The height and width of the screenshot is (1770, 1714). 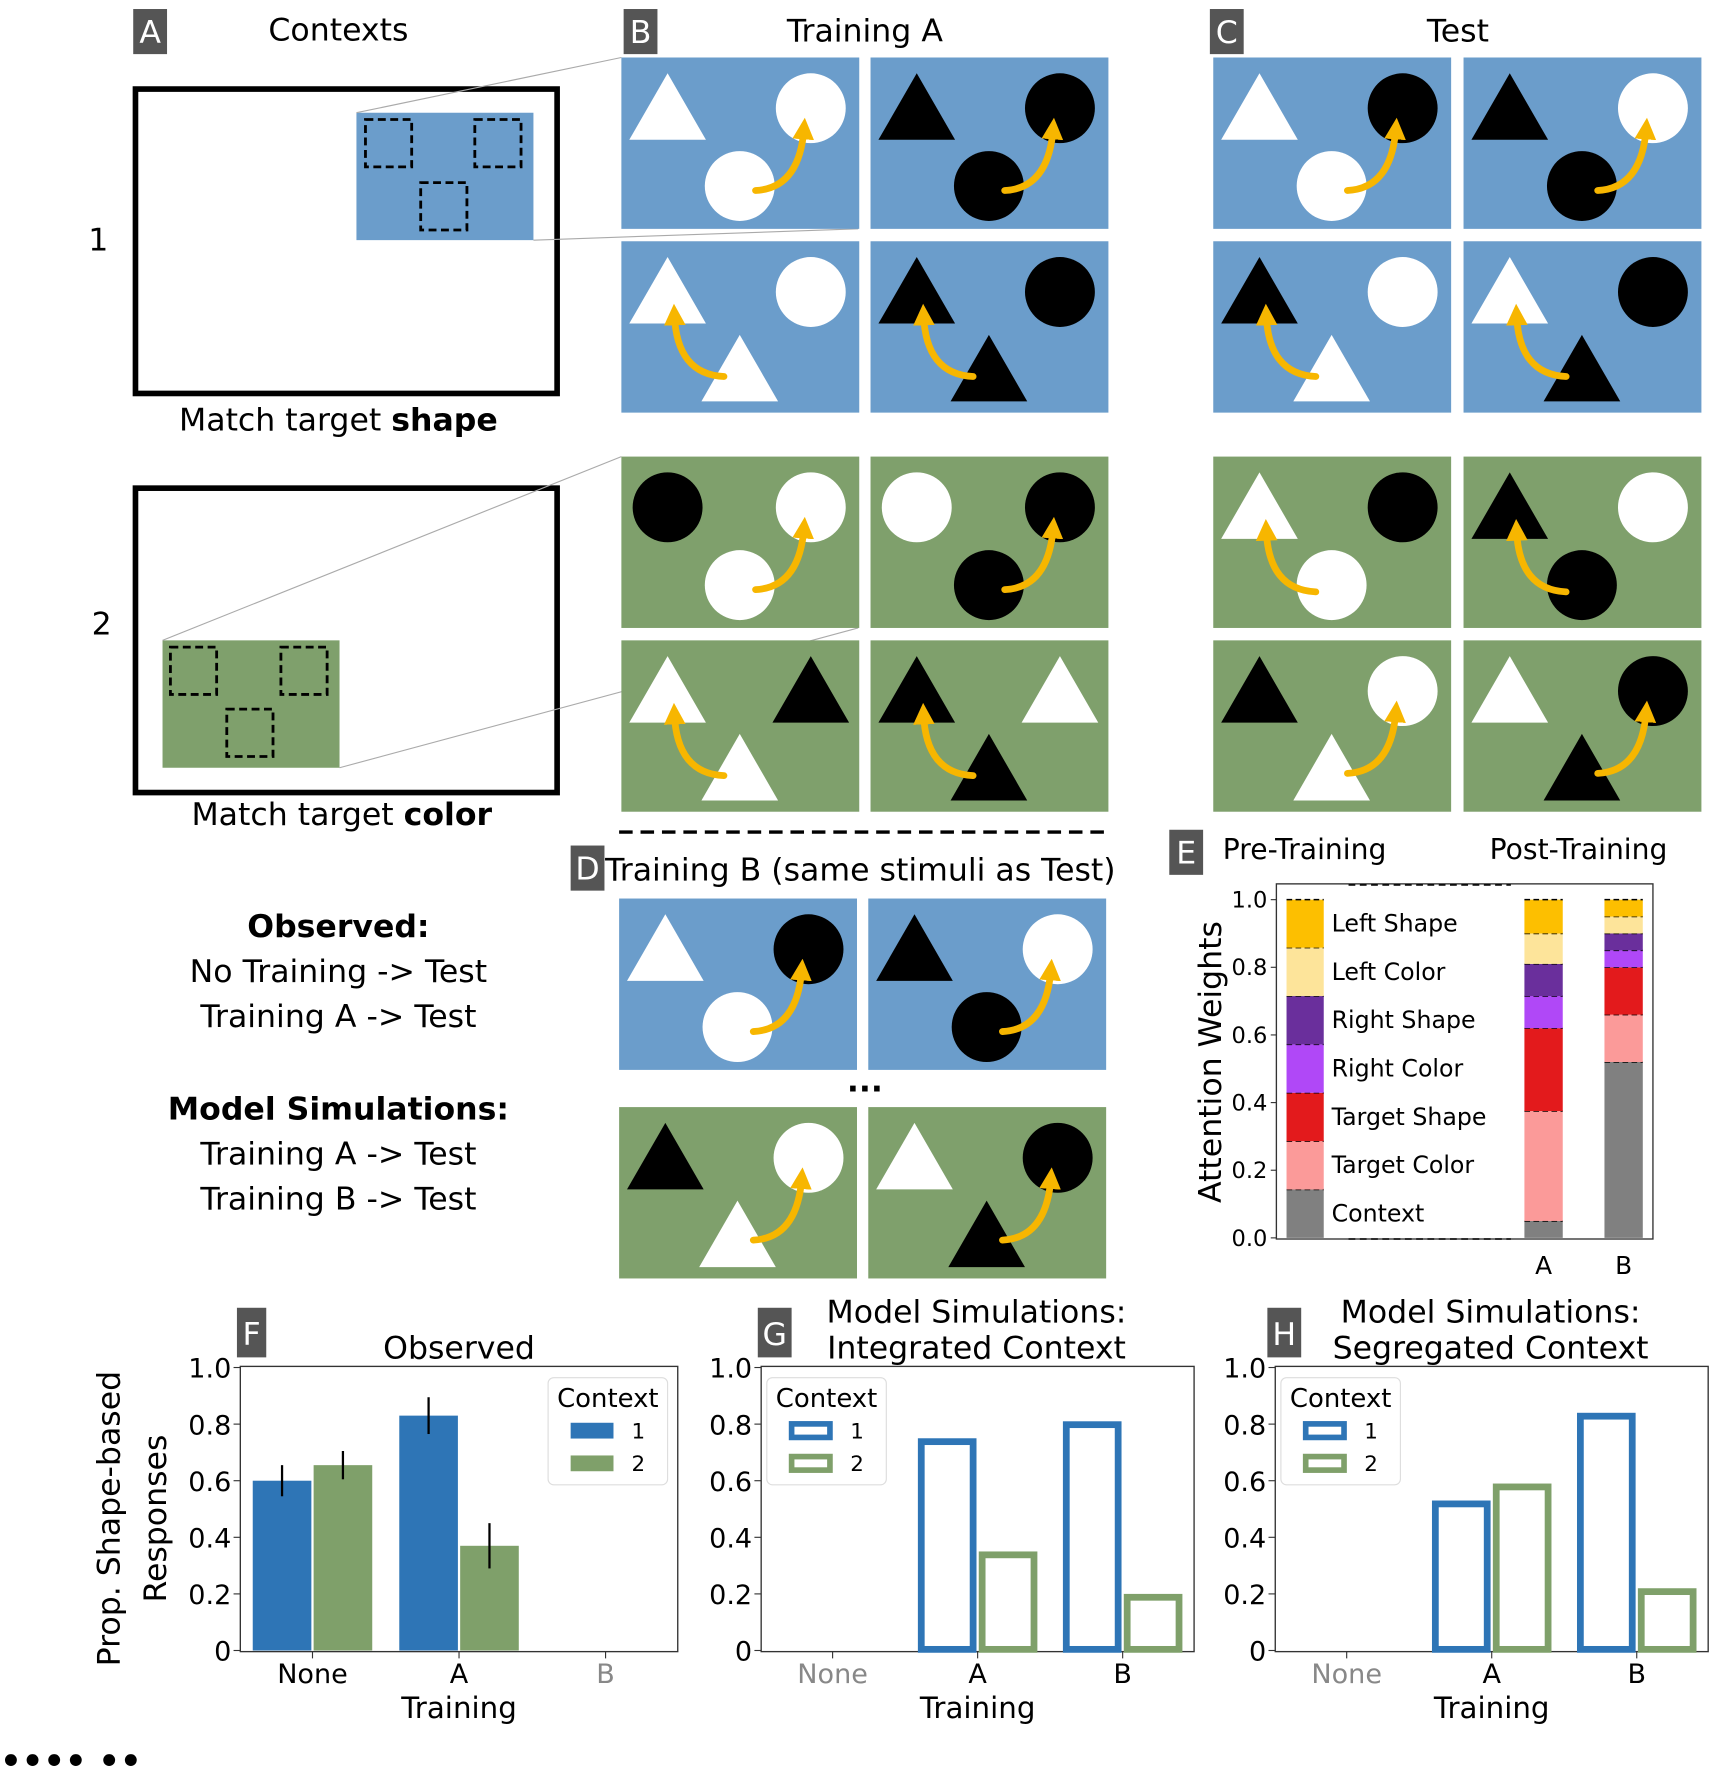 What do you see at coordinates (1371, 1464) in the screenshot?
I see `legend-label: 2` at bounding box center [1371, 1464].